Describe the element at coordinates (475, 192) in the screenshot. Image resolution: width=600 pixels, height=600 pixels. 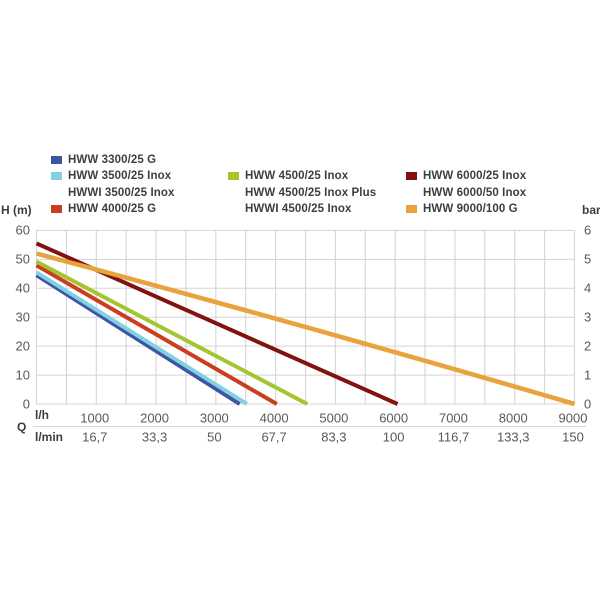
I see `legend-label: HWW 6000/50 Inox` at that location.